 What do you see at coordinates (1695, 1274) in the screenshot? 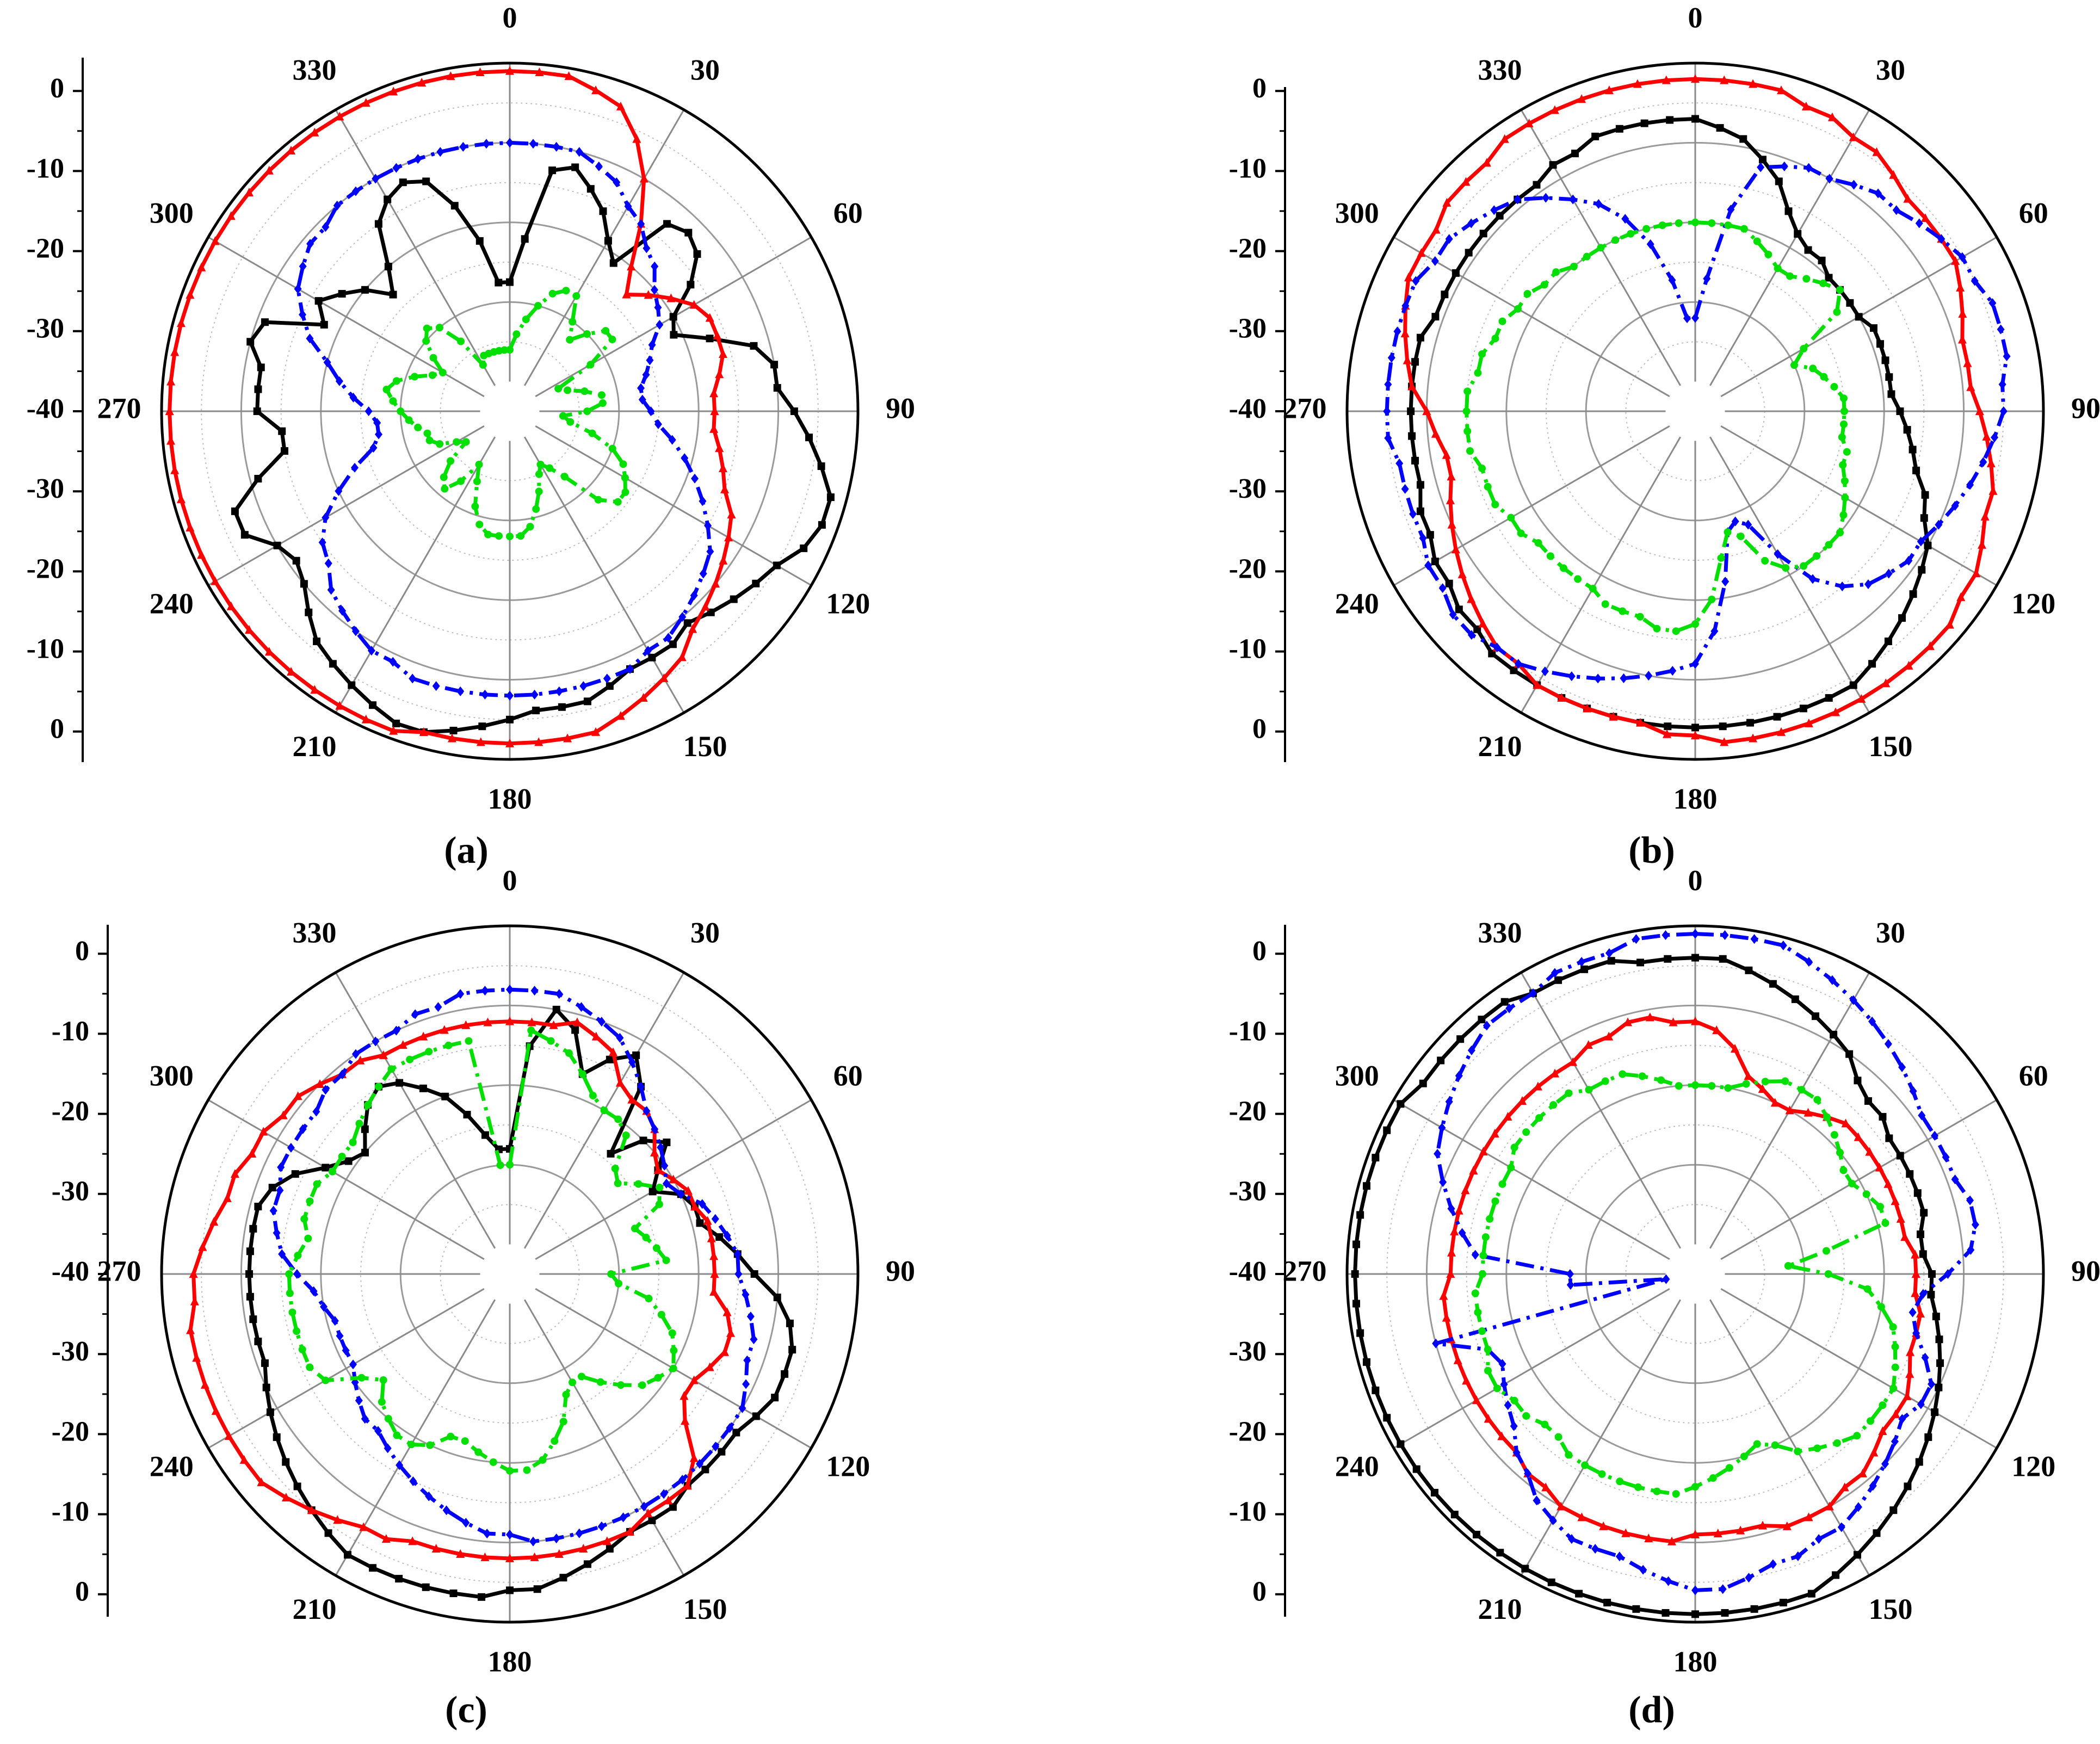
I see `polar-frame` at bounding box center [1695, 1274].